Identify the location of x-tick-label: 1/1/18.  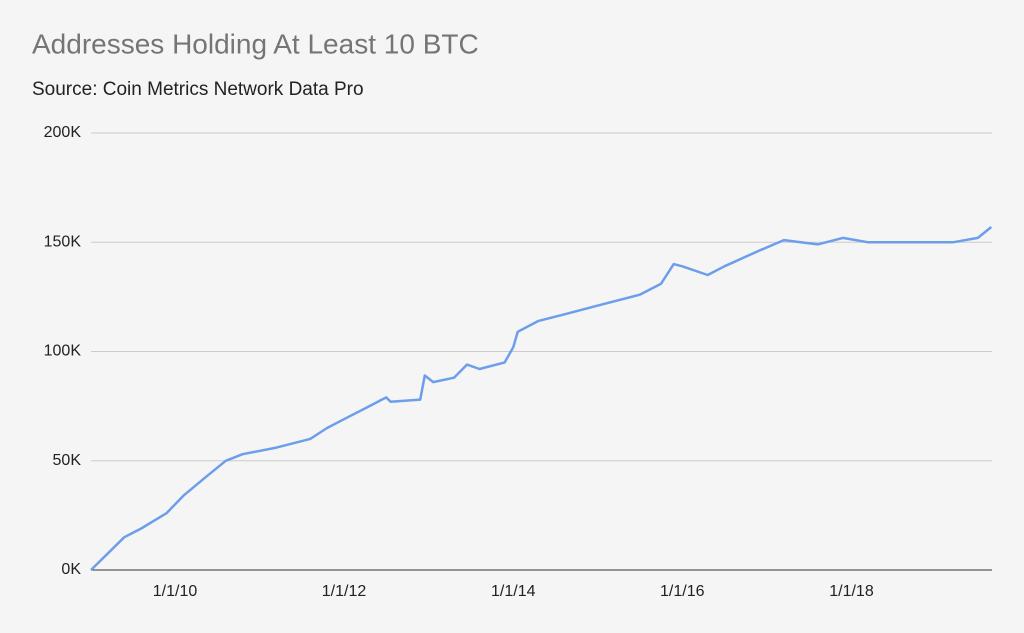
(851, 591).